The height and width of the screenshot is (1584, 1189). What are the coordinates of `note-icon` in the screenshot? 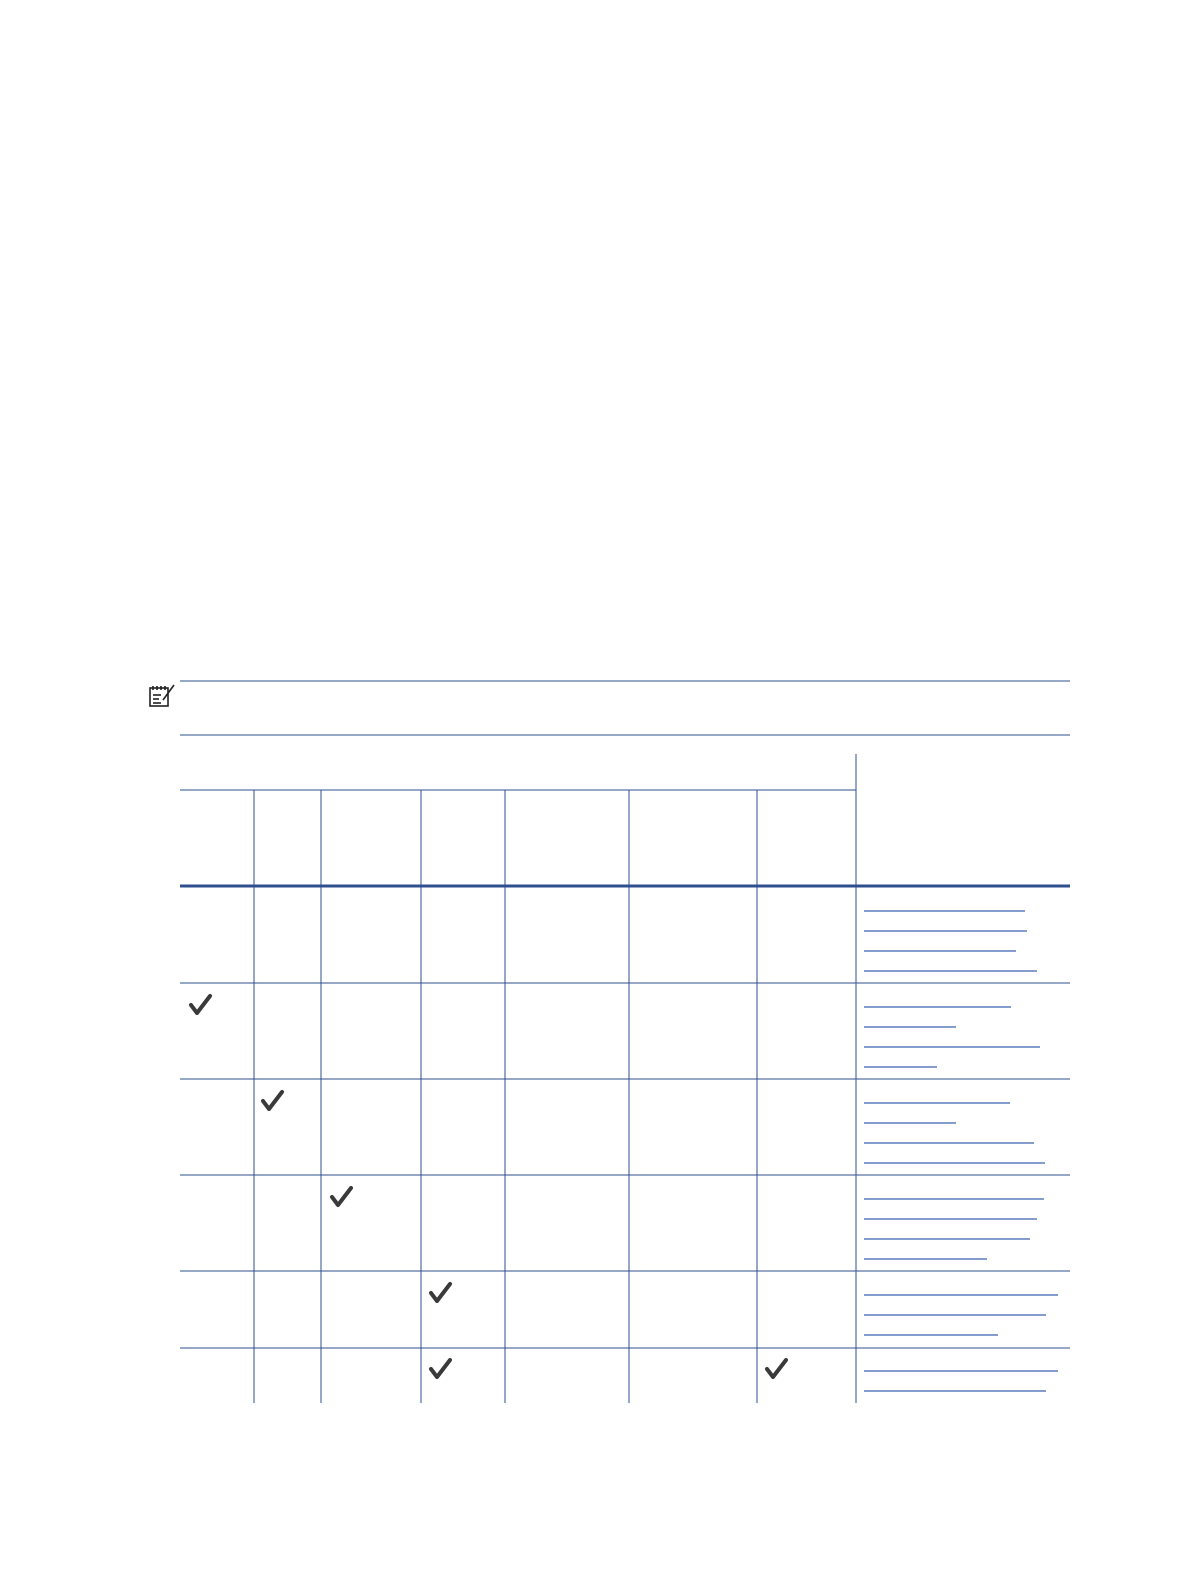 It's located at (162, 695).